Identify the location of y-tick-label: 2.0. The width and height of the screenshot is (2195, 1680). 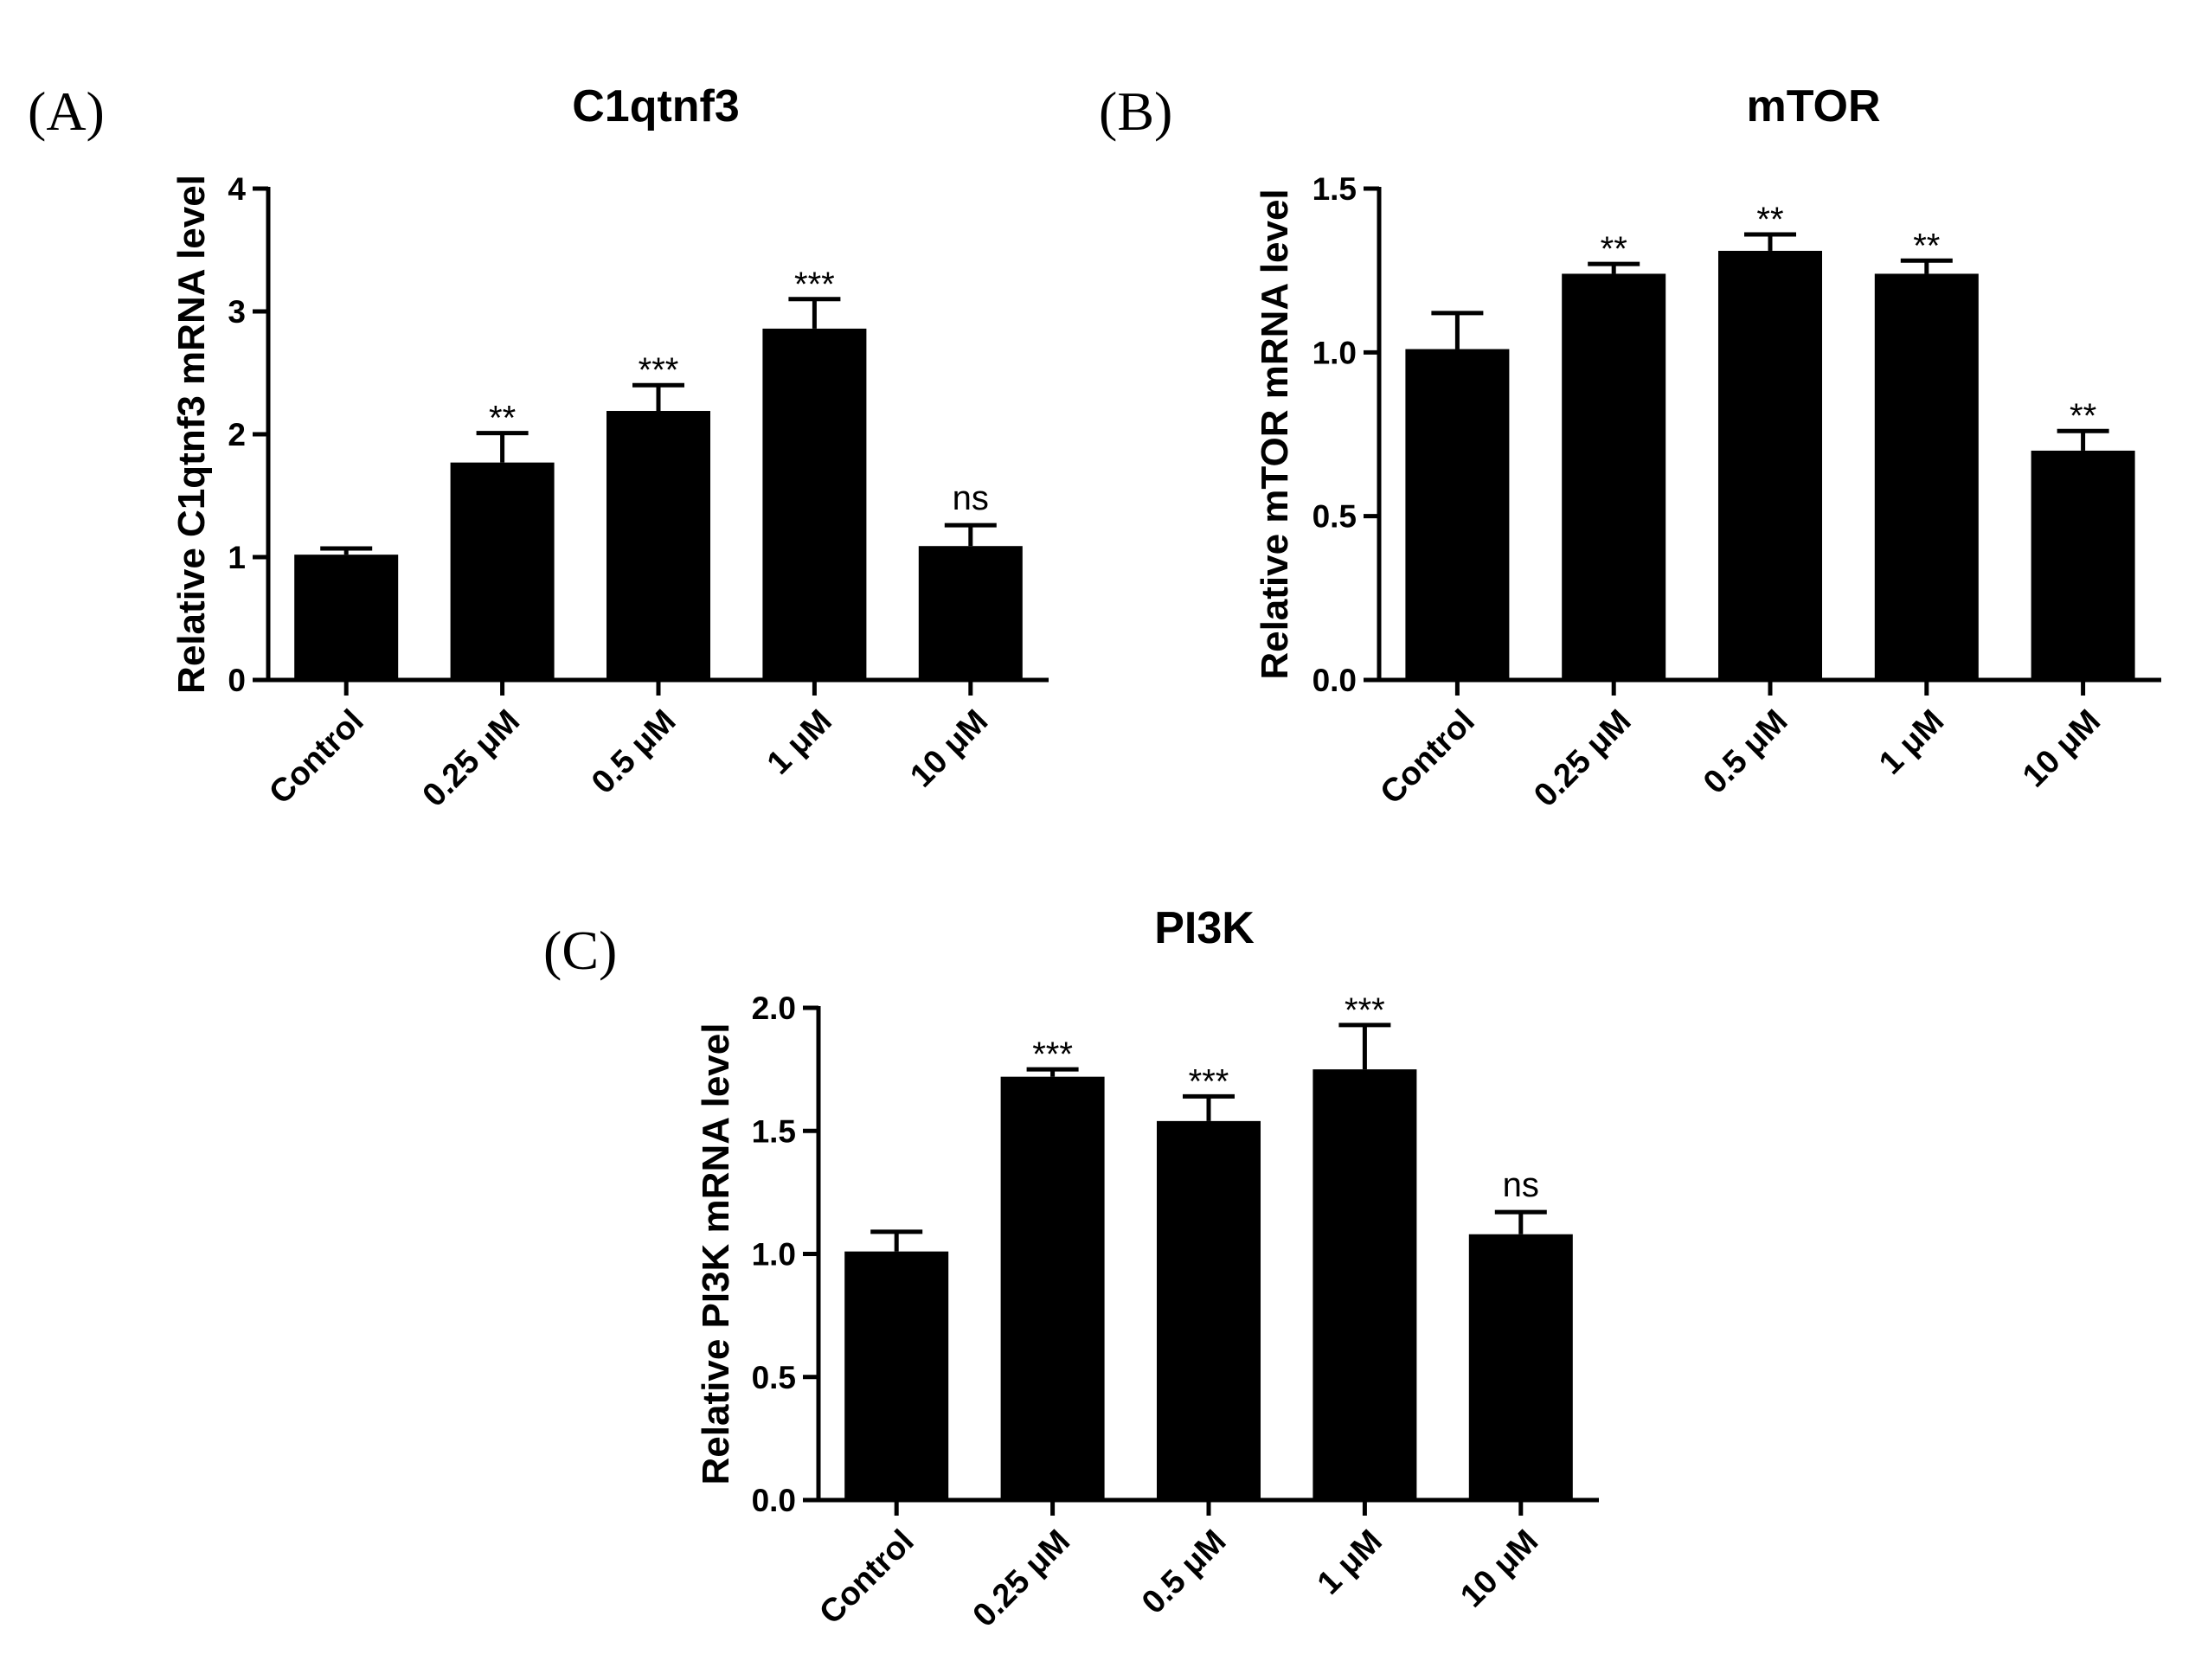
(774, 1008).